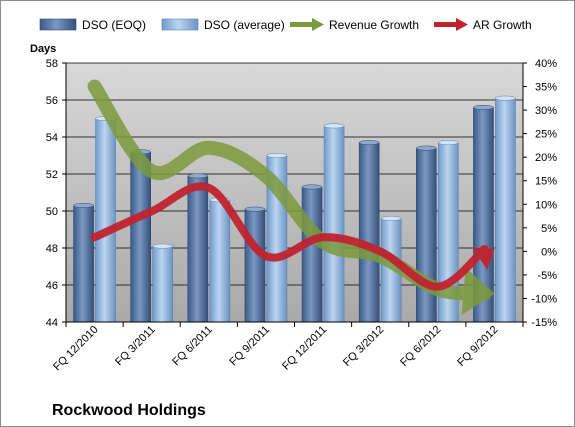 This screenshot has width=575, height=427. What do you see at coordinates (318, 24) in the screenshot?
I see `legend-arrow-revenue-growth-icon` at bounding box center [318, 24].